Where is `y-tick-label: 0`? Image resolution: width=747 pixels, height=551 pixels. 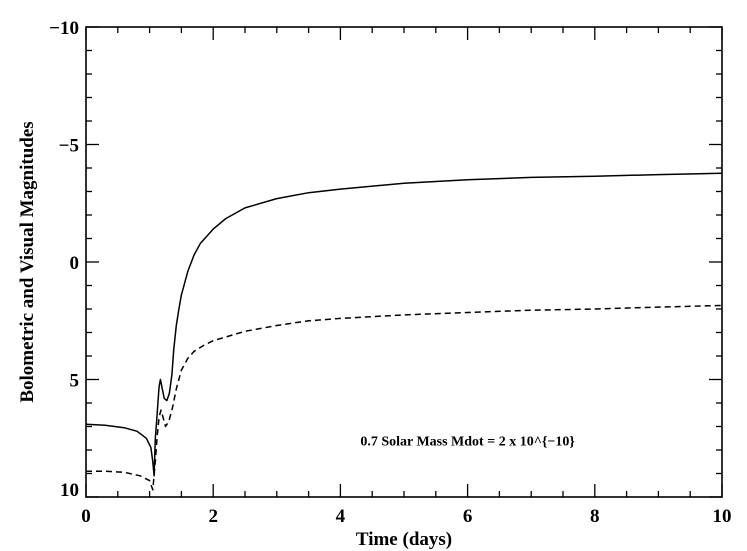
y-tick-label: 0 is located at coordinates (75, 263).